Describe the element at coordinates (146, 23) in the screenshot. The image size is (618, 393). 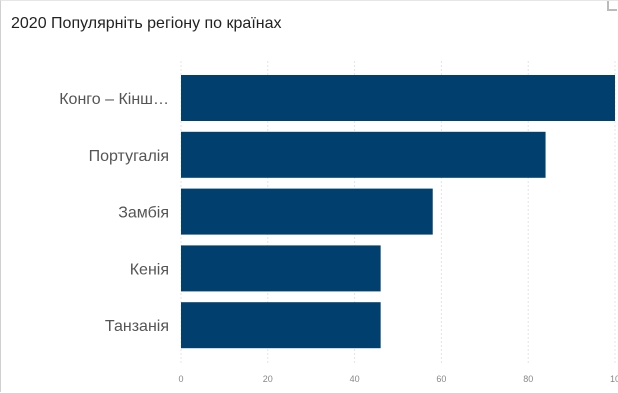
I see `chart-title: 2020 Популярніть регіону по країнах` at that location.